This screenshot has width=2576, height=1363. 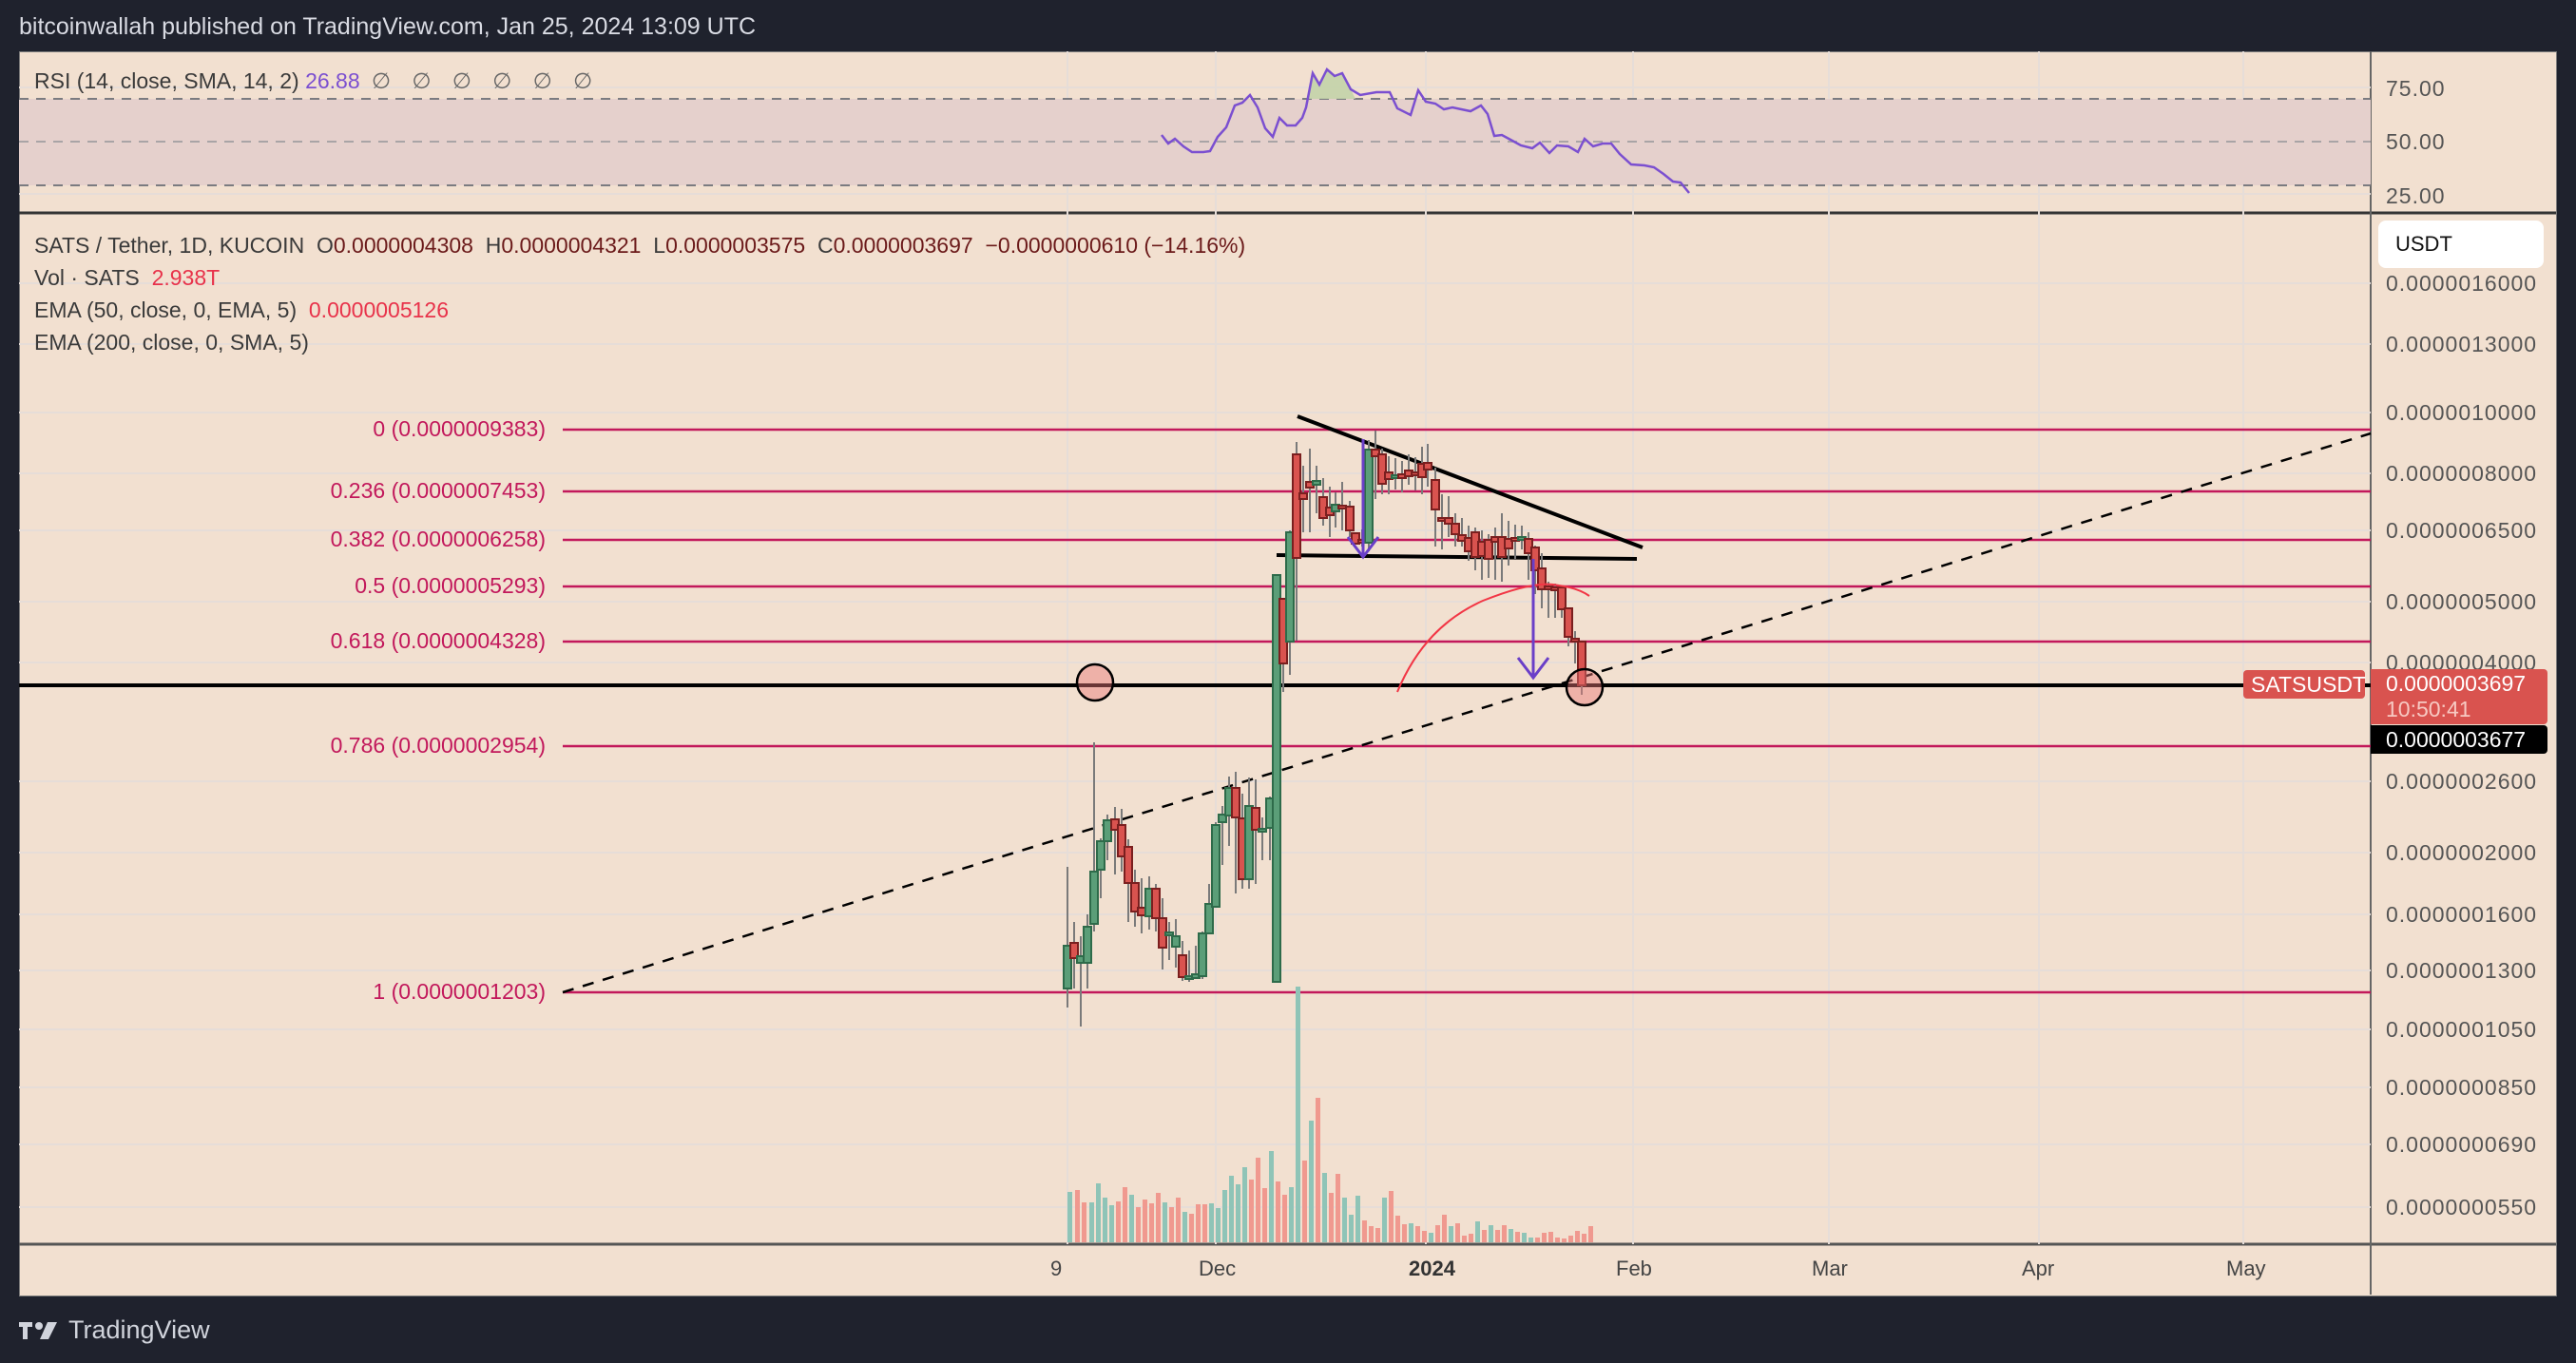 I want to click on fib-level-label: 1 (0.0000001203), so click(x=460, y=991).